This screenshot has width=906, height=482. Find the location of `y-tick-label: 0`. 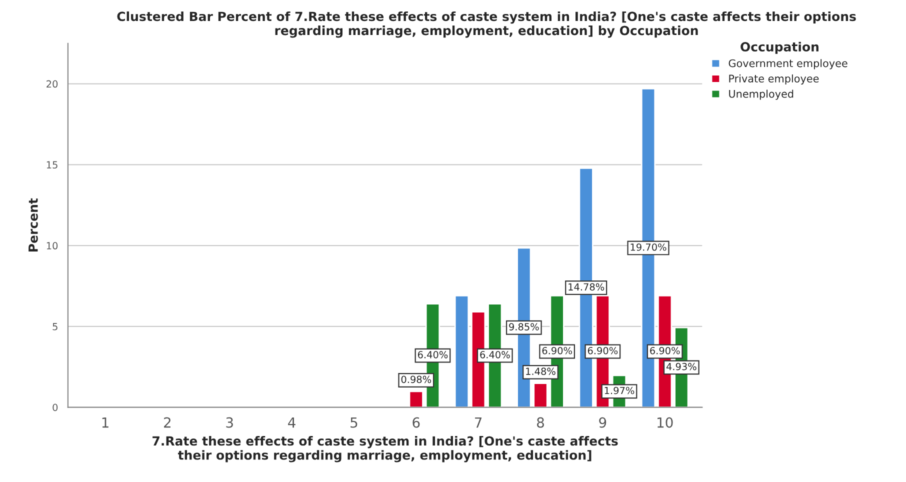

y-tick-label: 0 is located at coordinates (55, 408).